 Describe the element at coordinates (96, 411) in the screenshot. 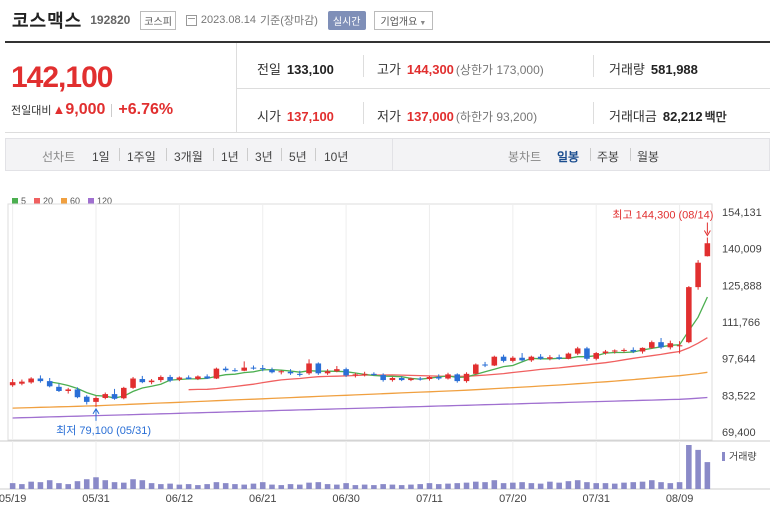

I see `min-arrow-head` at that location.